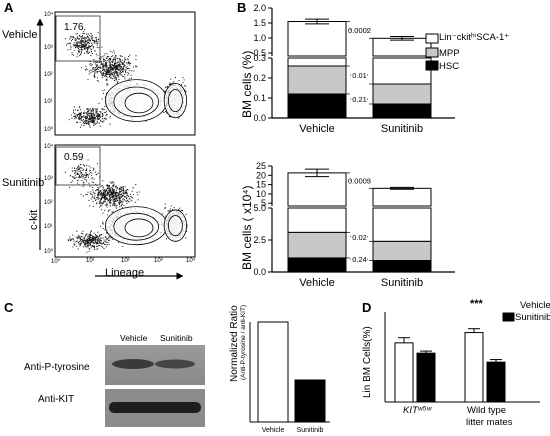 This screenshot has height=436, width=550. I want to click on b-top-ytick-label-up-3: 2.0, so click(259, 8).